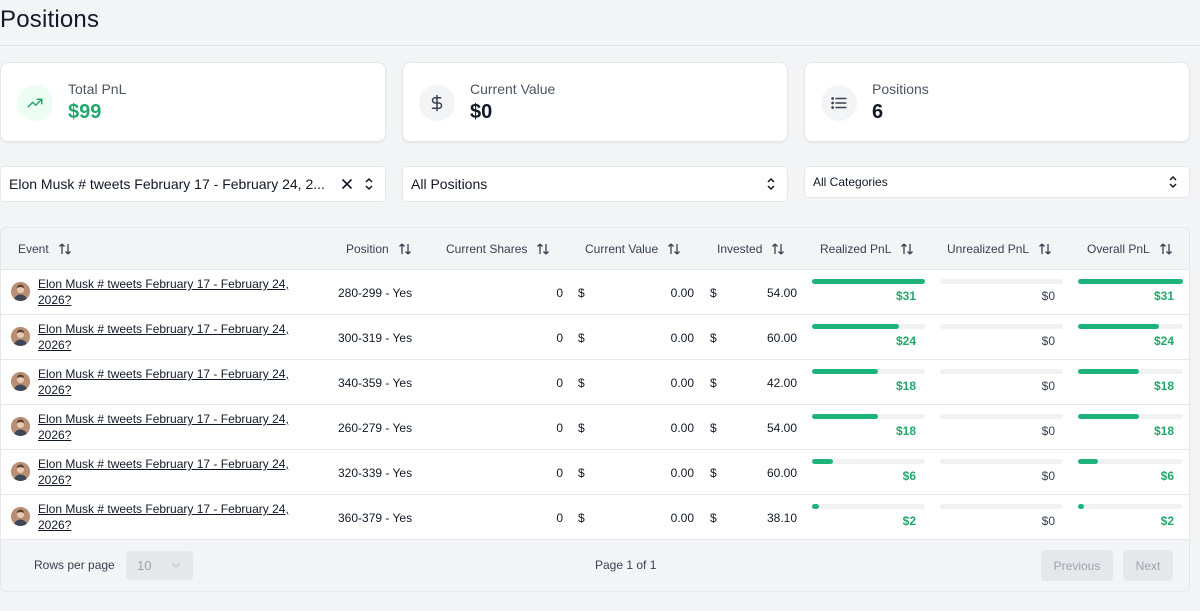  I want to click on positions-value: 6, so click(878, 112).